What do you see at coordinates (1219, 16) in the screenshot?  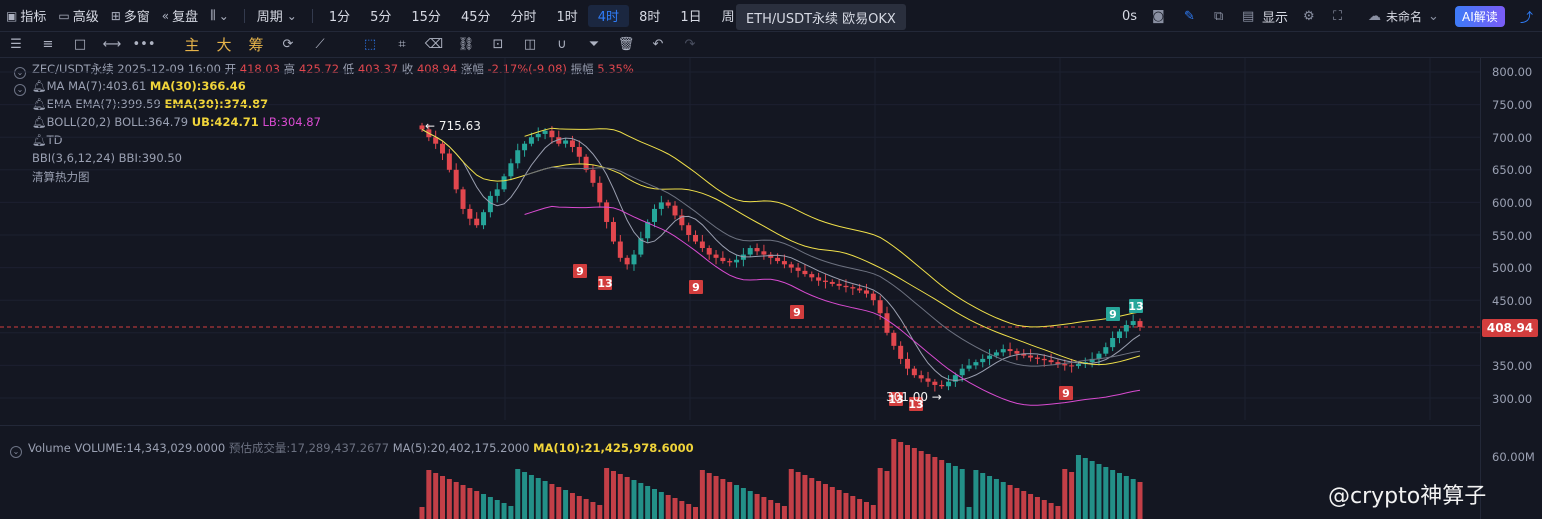 I see `popout-icon: ⧉` at bounding box center [1219, 16].